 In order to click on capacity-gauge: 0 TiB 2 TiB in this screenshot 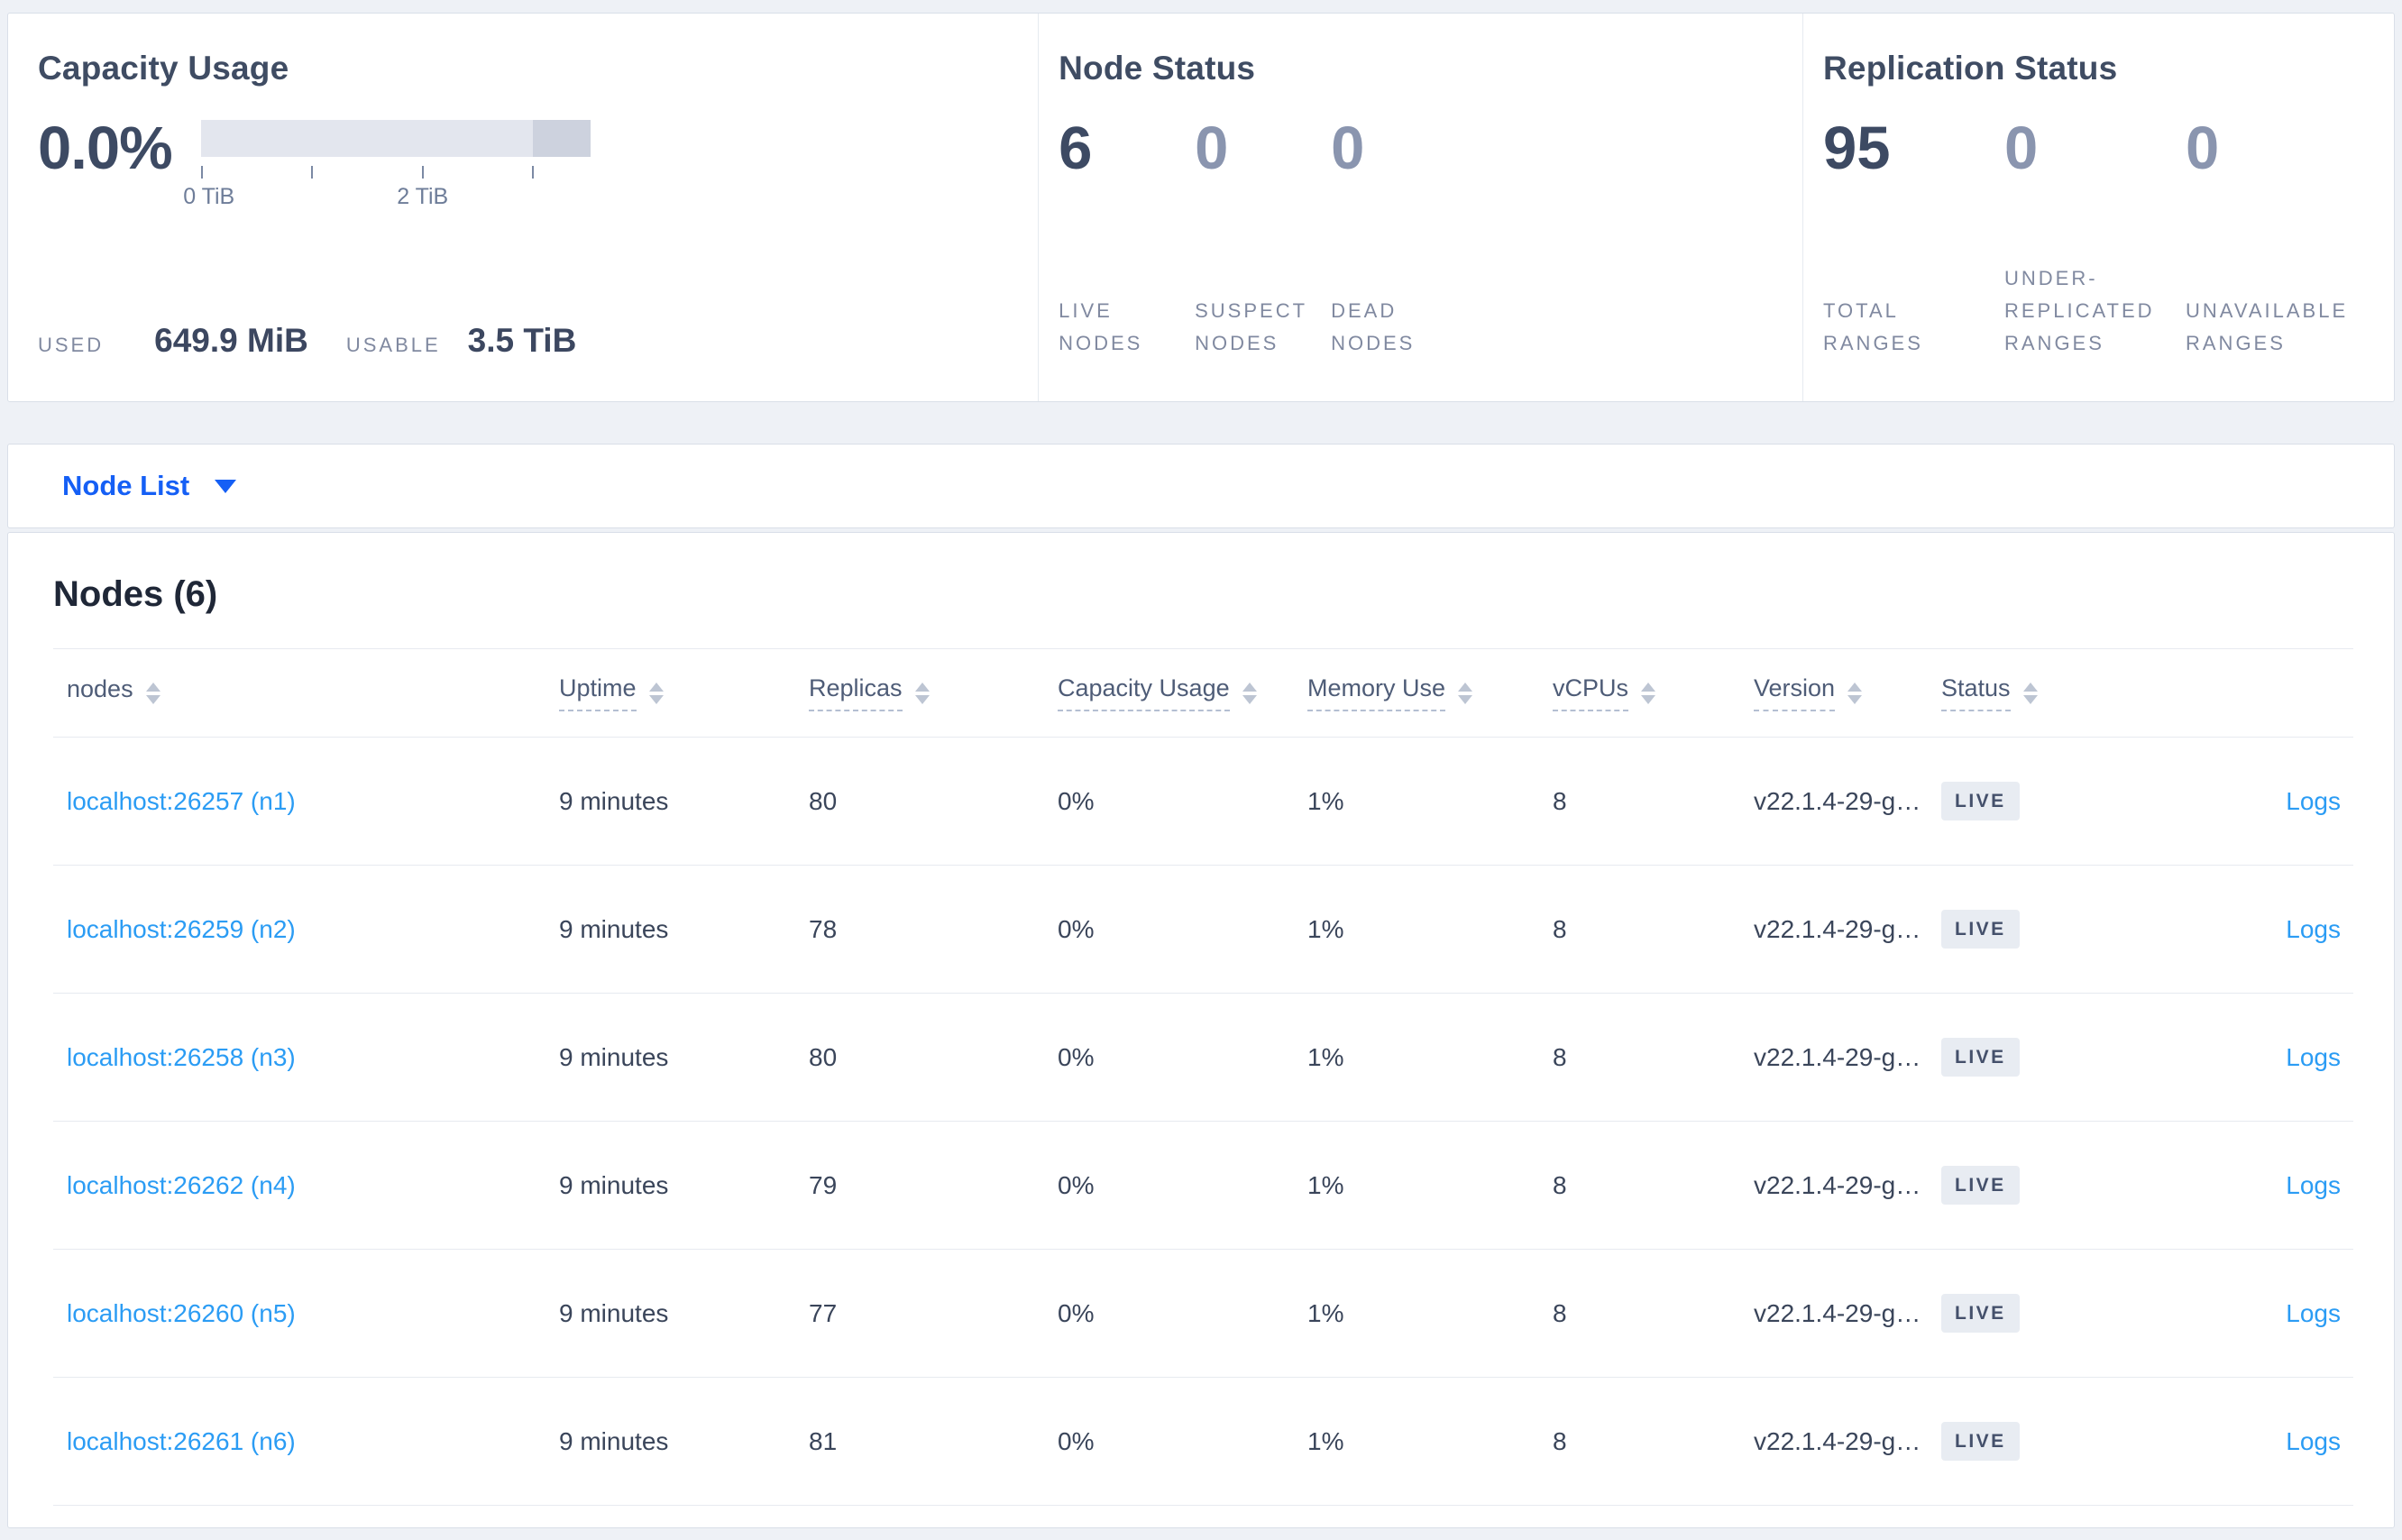, I will do `click(387, 164)`.